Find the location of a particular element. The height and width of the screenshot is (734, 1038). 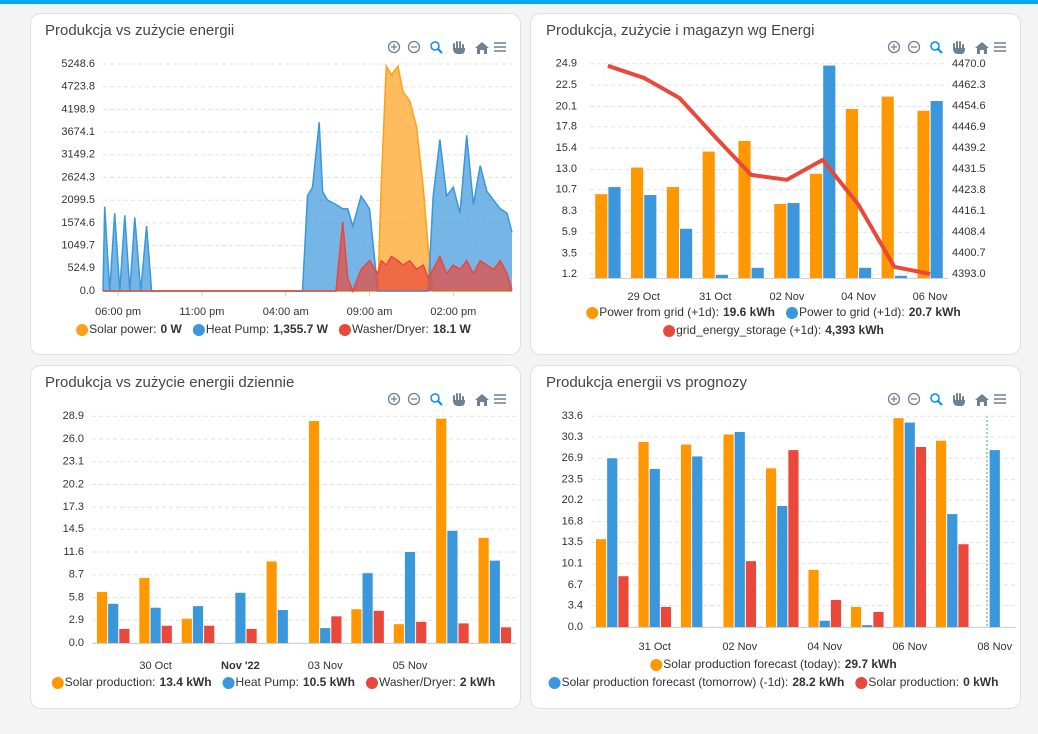

y-tick-label: 13.0 is located at coordinates (566, 169).